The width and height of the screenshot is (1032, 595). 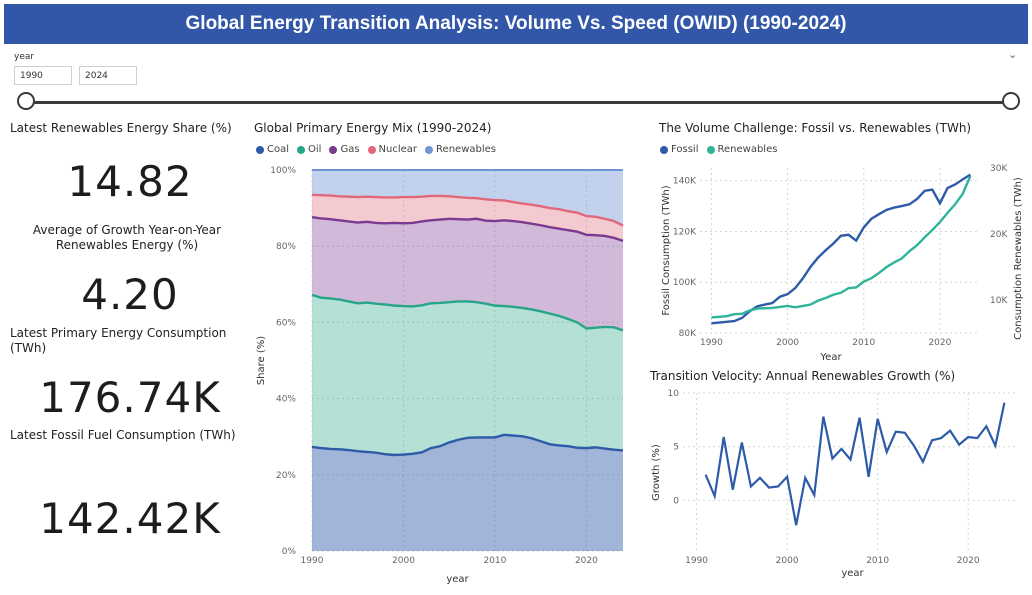 What do you see at coordinates (685, 149) in the screenshot?
I see `legend-label-fossil: Fossil` at bounding box center [685, 149].